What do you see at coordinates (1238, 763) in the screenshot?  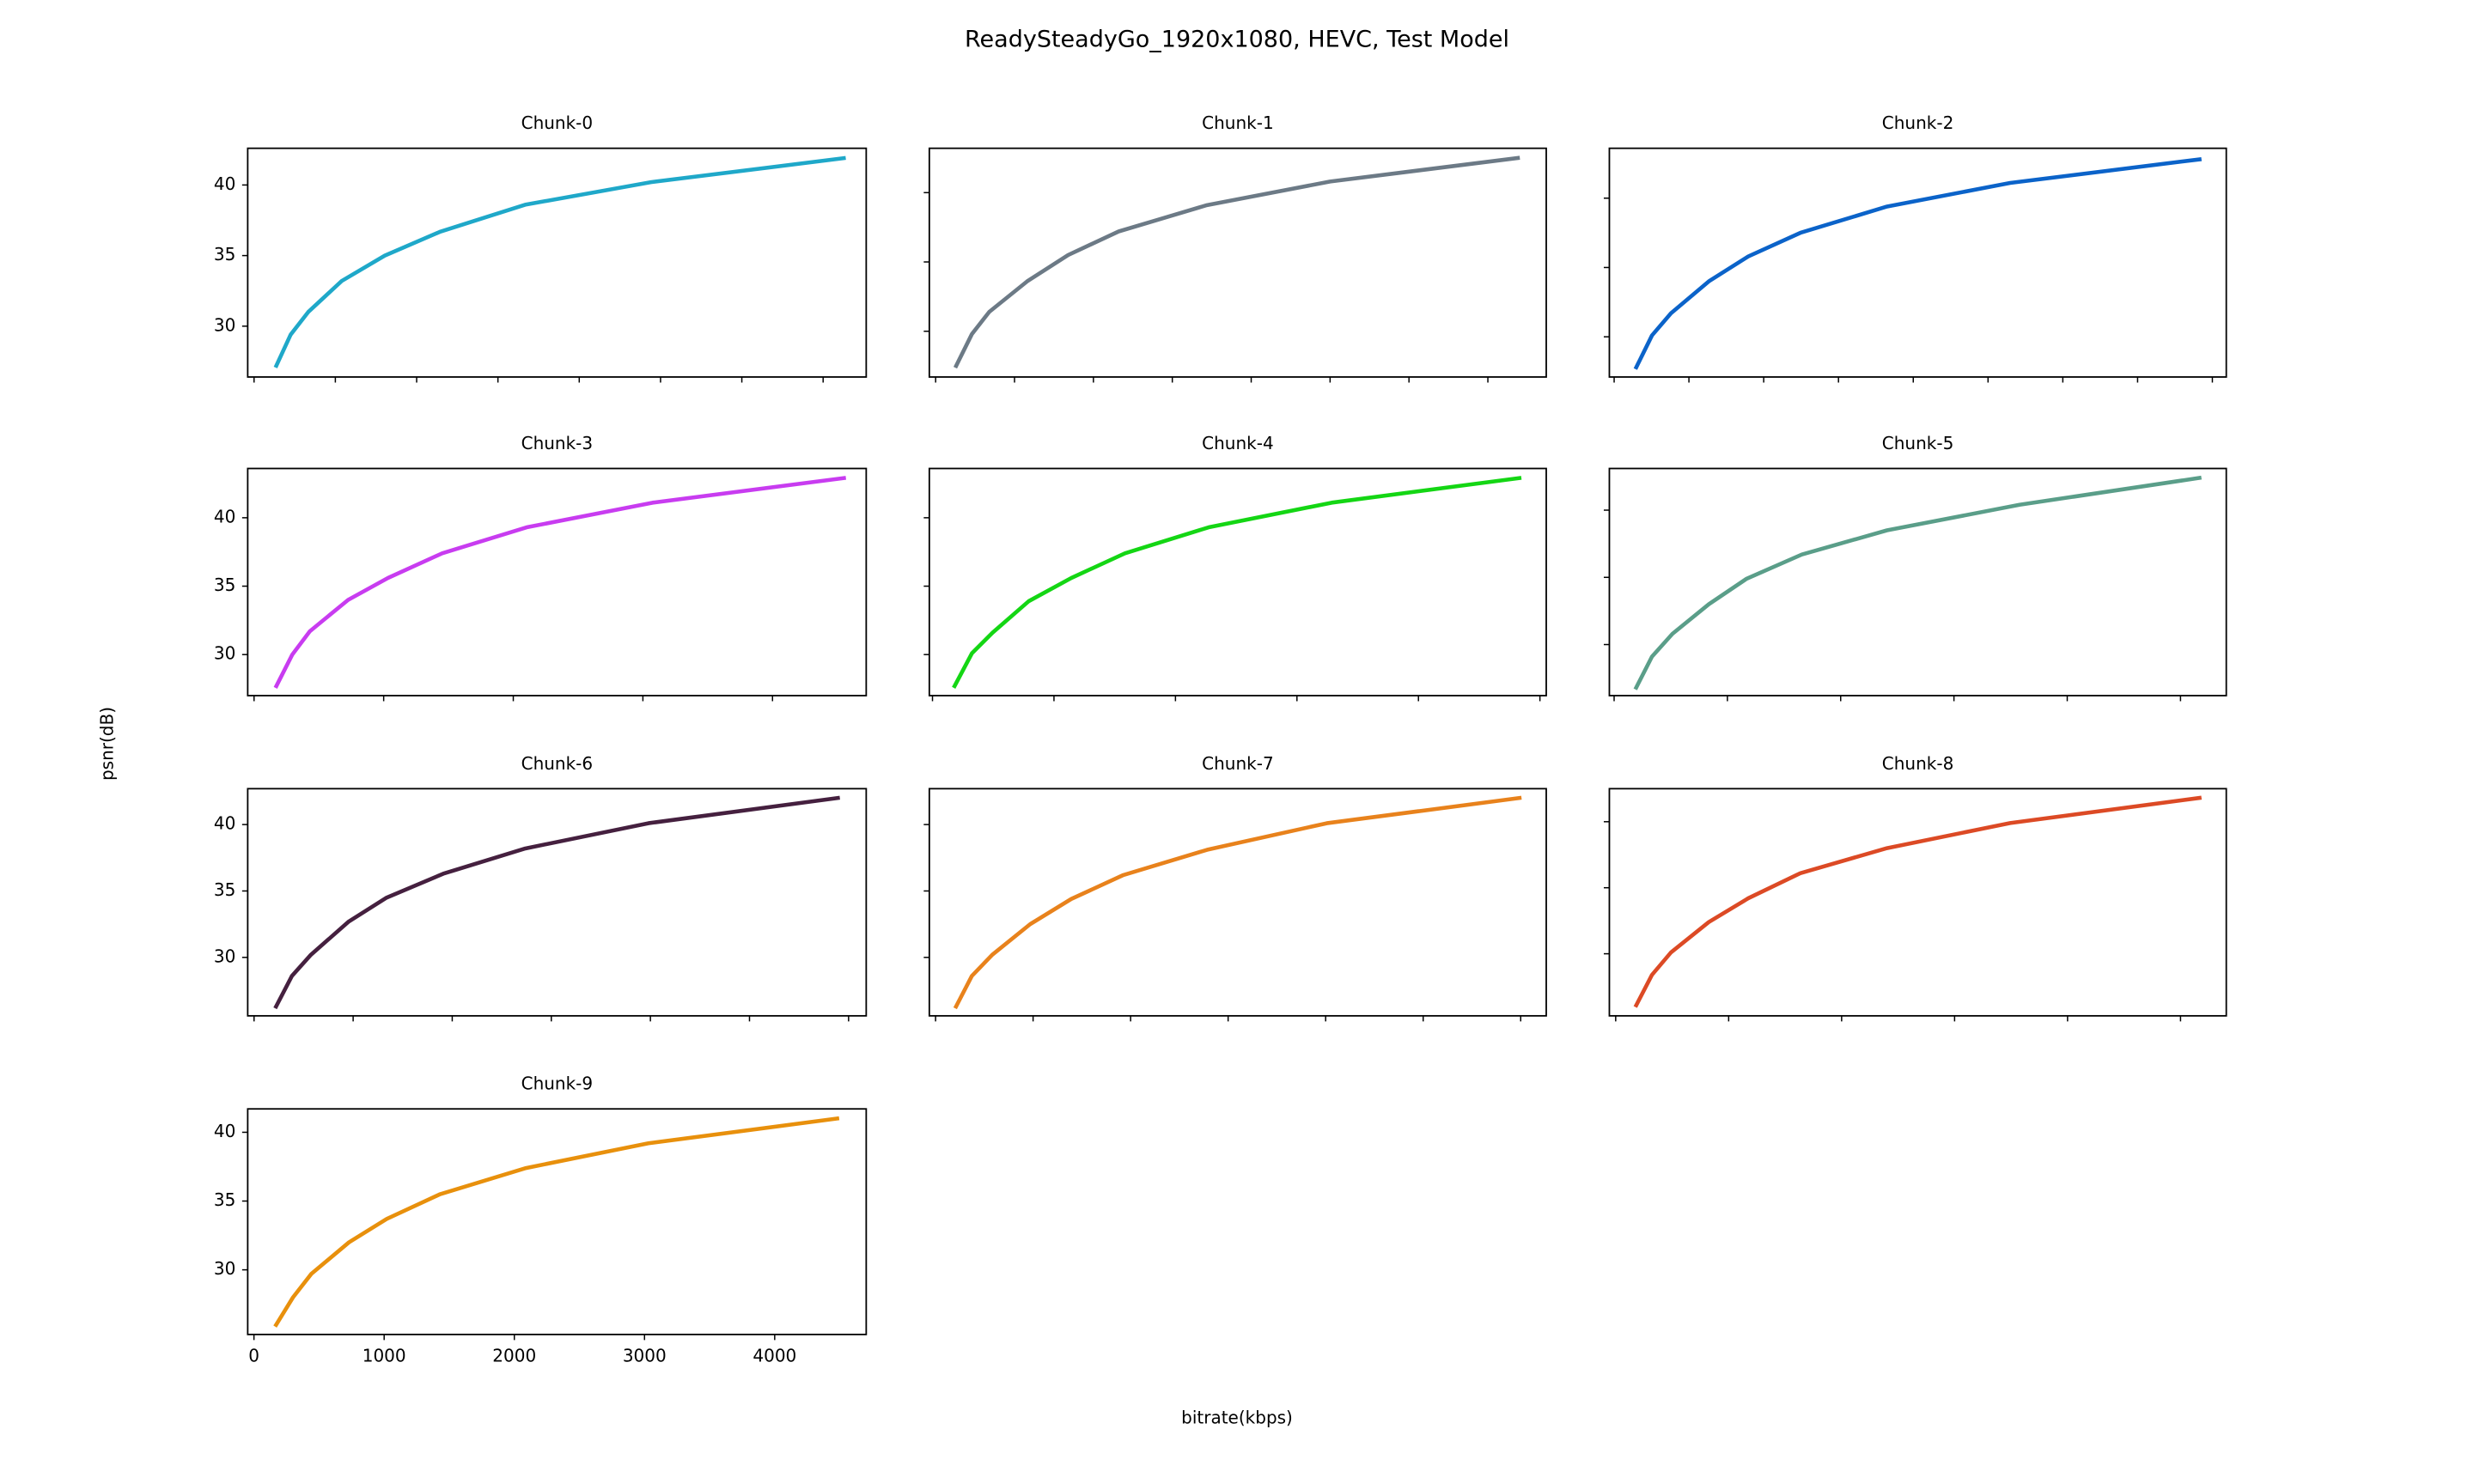 I see `subplot-title: Chunk-7` at bounding box center [1238, 763].